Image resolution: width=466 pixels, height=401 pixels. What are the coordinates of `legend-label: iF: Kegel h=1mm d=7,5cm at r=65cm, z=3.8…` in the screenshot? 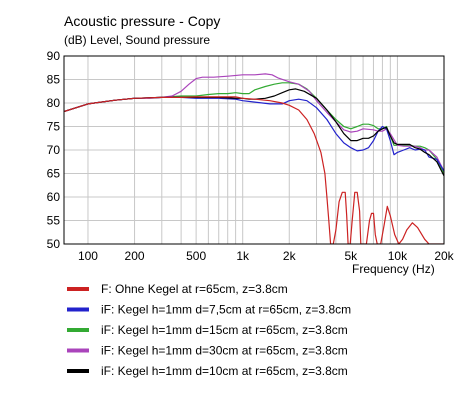 It's located at (226, 310).